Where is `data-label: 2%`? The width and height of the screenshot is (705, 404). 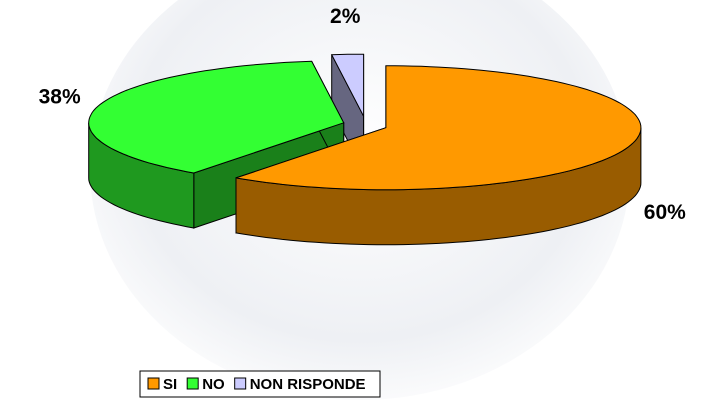
data-label: 2% is located at coordinates (345, 16).